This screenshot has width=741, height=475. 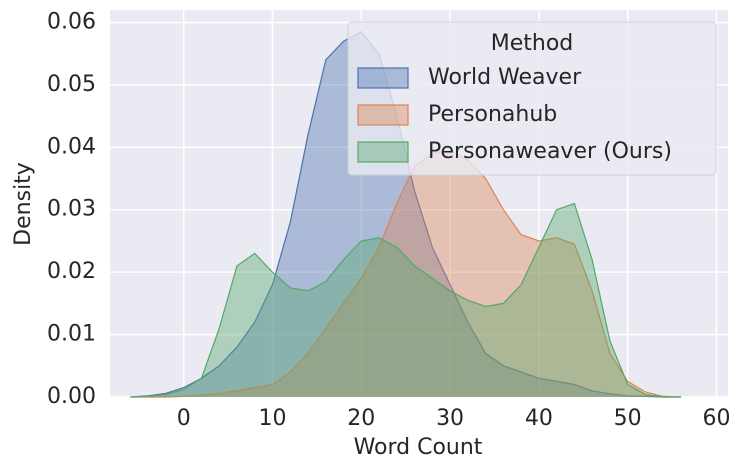 What do you see at coordinates (71, 146) in the screenshot?
I see `y-tick-label: 0.04` at bounding box center [71, 146].